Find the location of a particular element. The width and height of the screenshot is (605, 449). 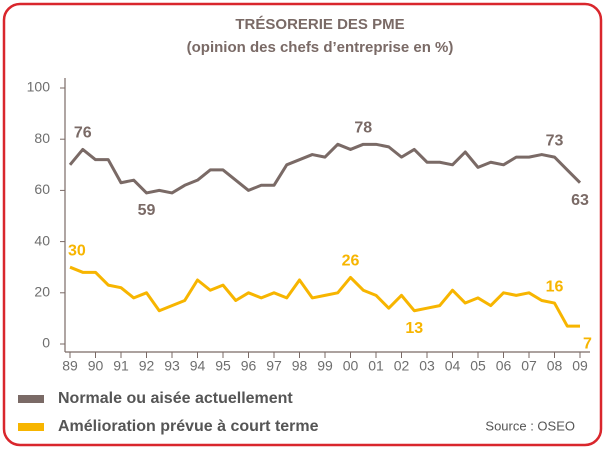

x-tick-label: 02 is located at coordinates (402, 366).